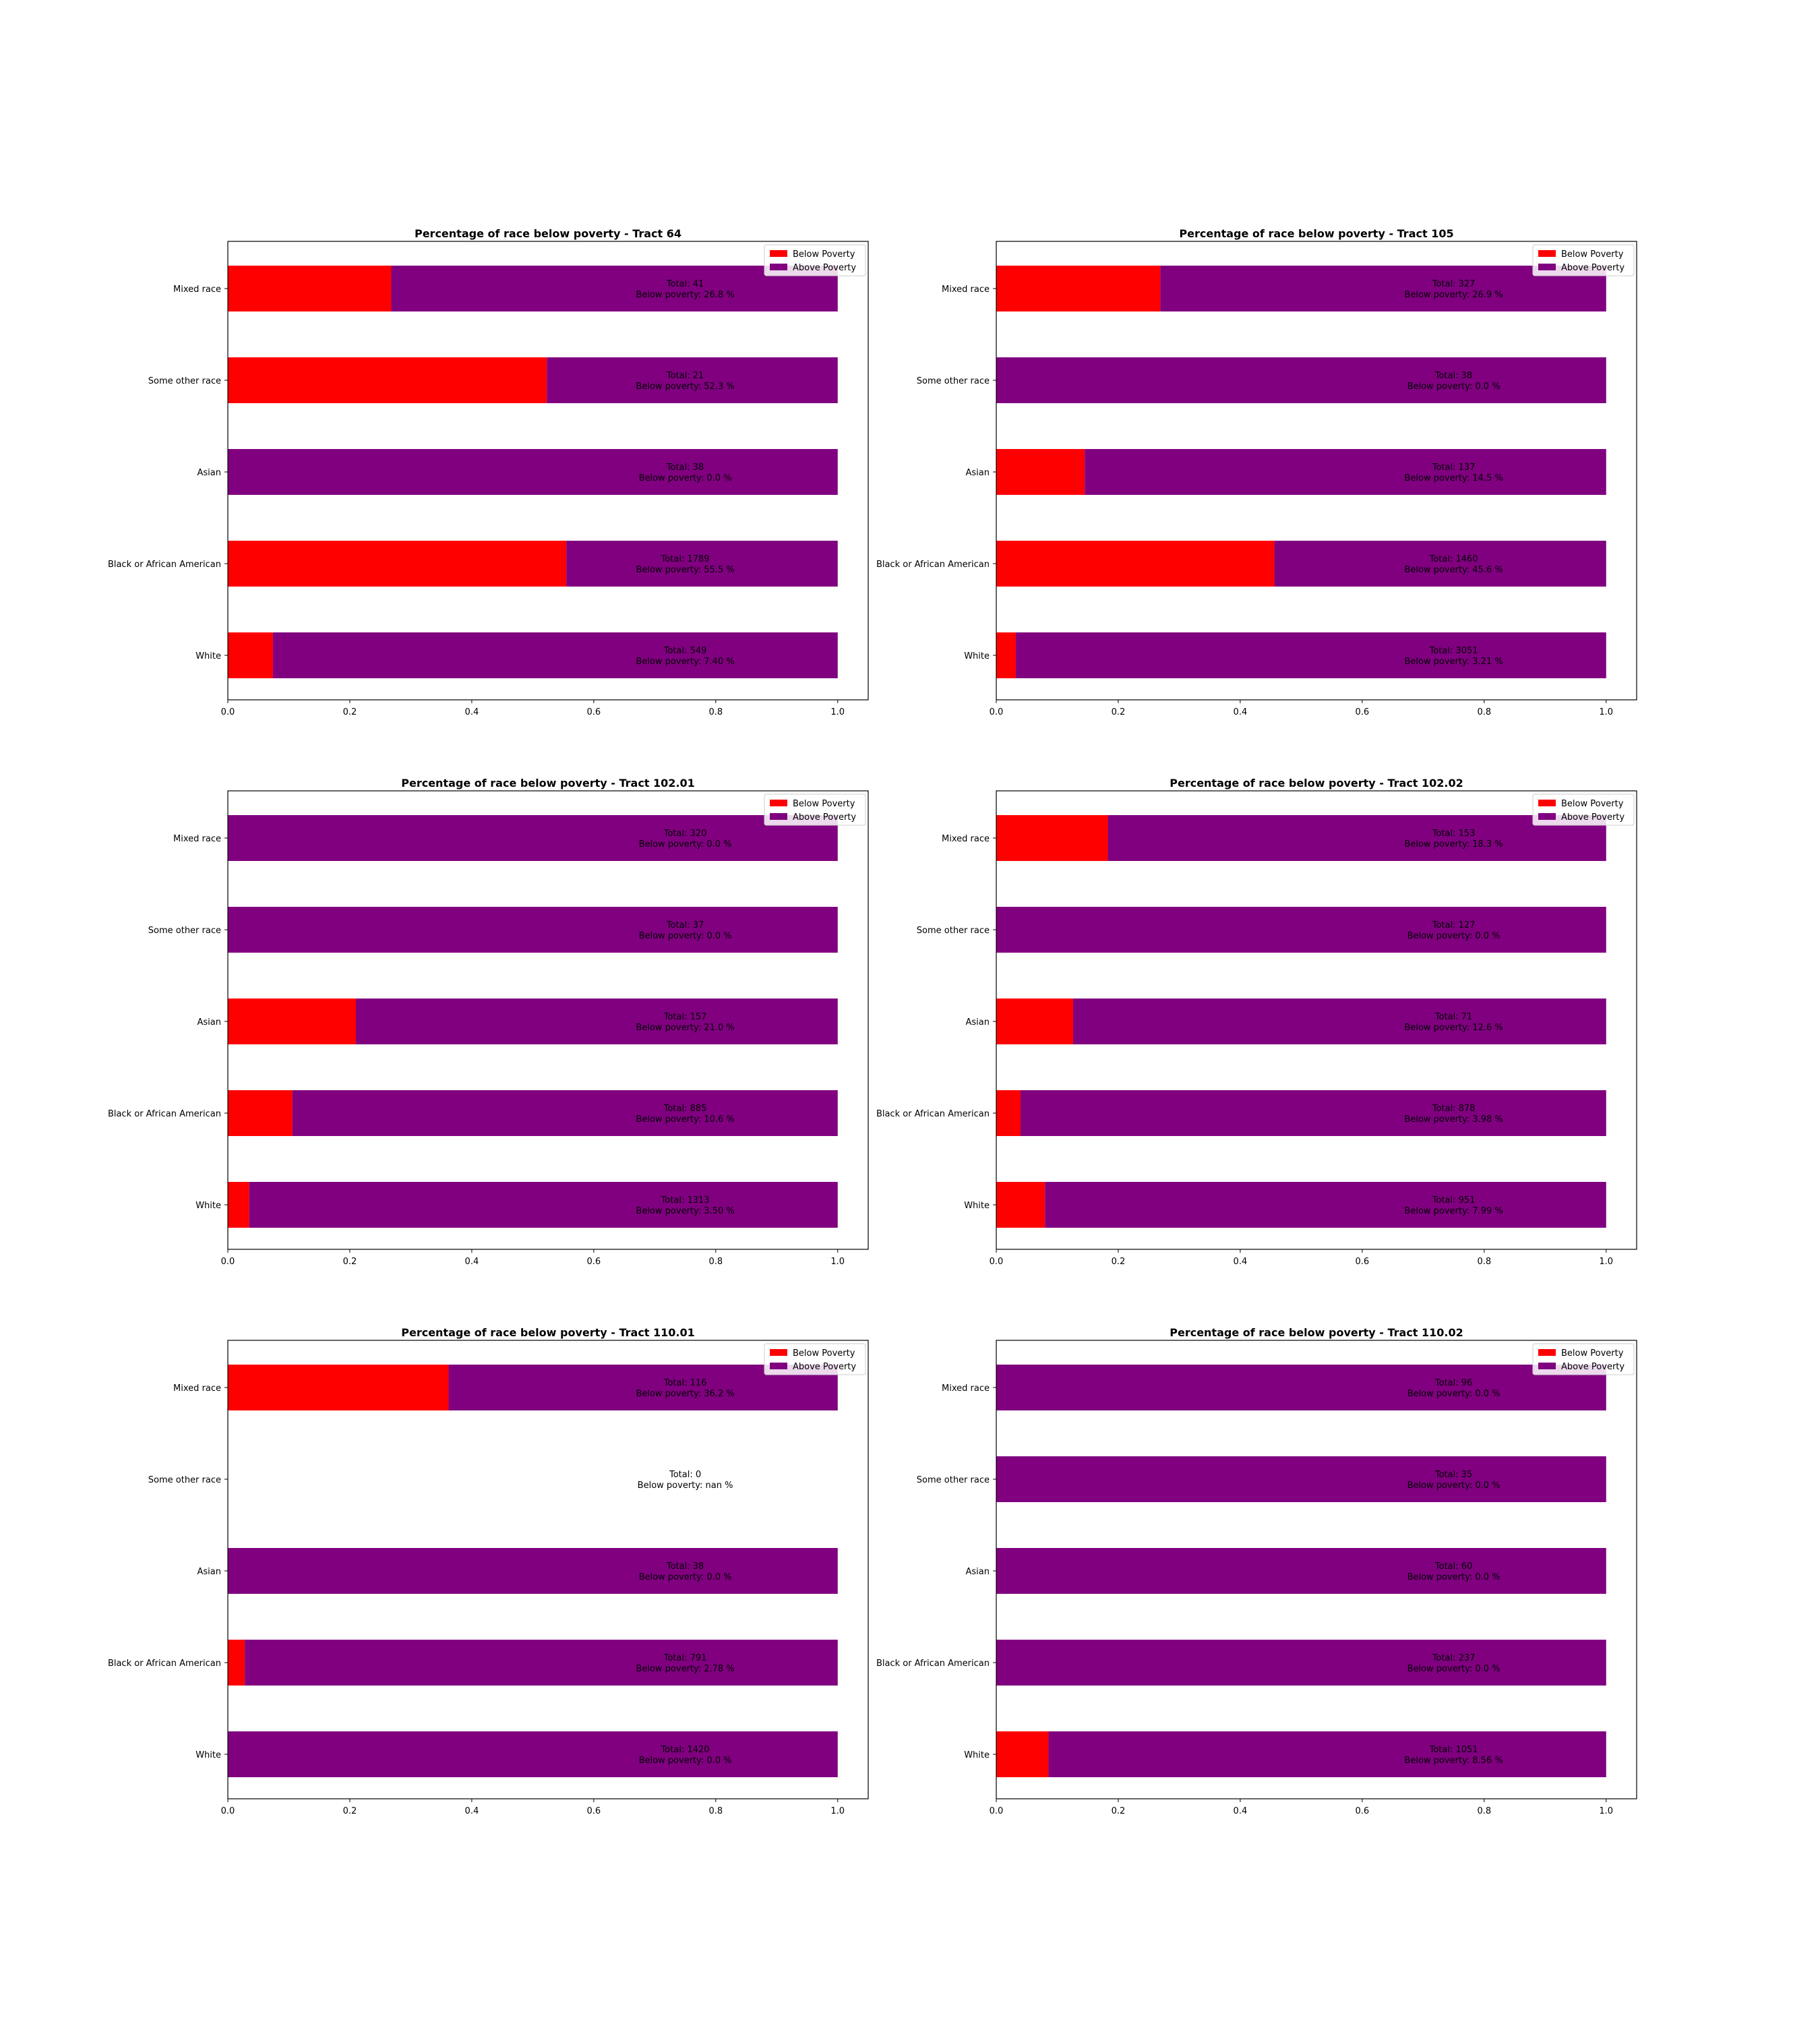 This screenshot has height=2026, width=1820. What do you see at coordinates (1454, 295) in the screenshot?
I see `bar-annotation-below: Below poverty: 26.9 %` at bounding box center [1454, 295].